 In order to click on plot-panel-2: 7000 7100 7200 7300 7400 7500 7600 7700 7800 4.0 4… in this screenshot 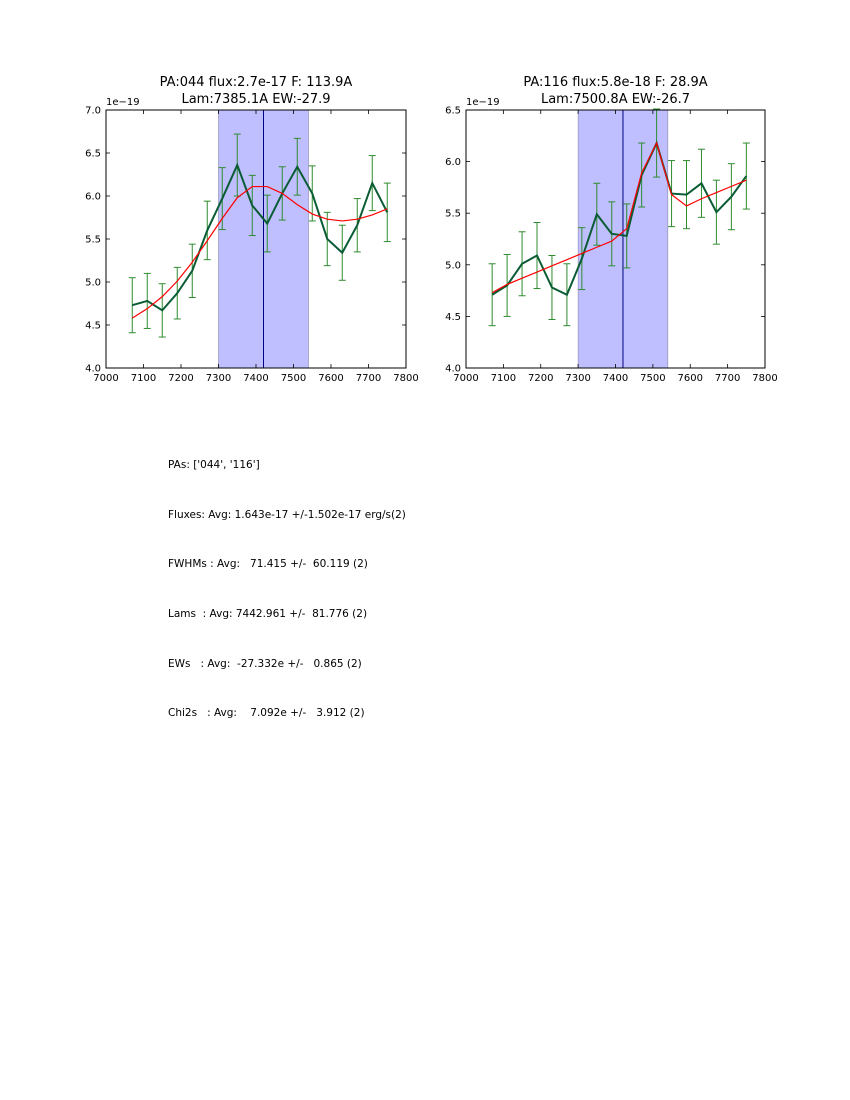, I will do `click(611, 229)`.